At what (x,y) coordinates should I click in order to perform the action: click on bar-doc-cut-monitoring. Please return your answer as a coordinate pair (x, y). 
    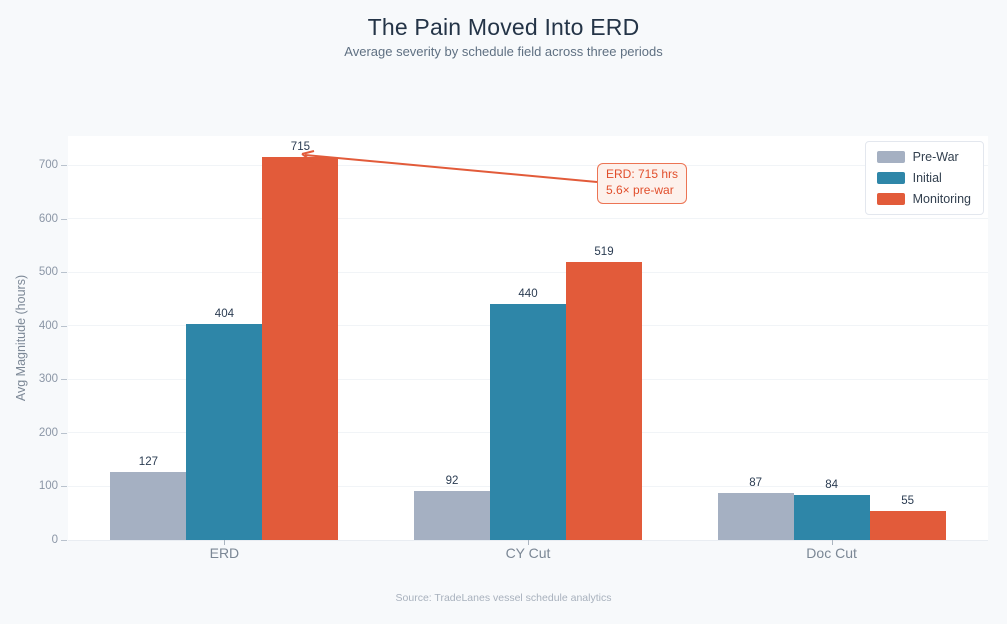
    Looking at the image, I should click on (907, 525).